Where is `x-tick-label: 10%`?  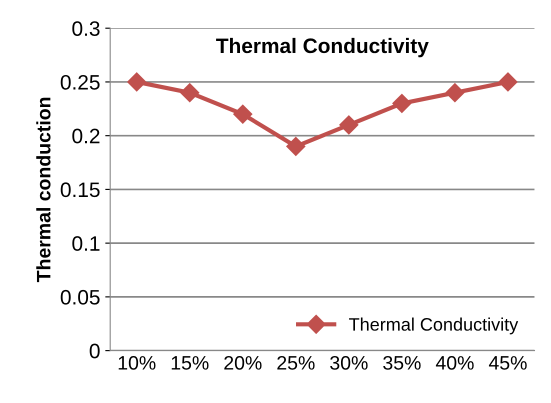
x-tick-label: 10% is located at coordinates (137, 363).